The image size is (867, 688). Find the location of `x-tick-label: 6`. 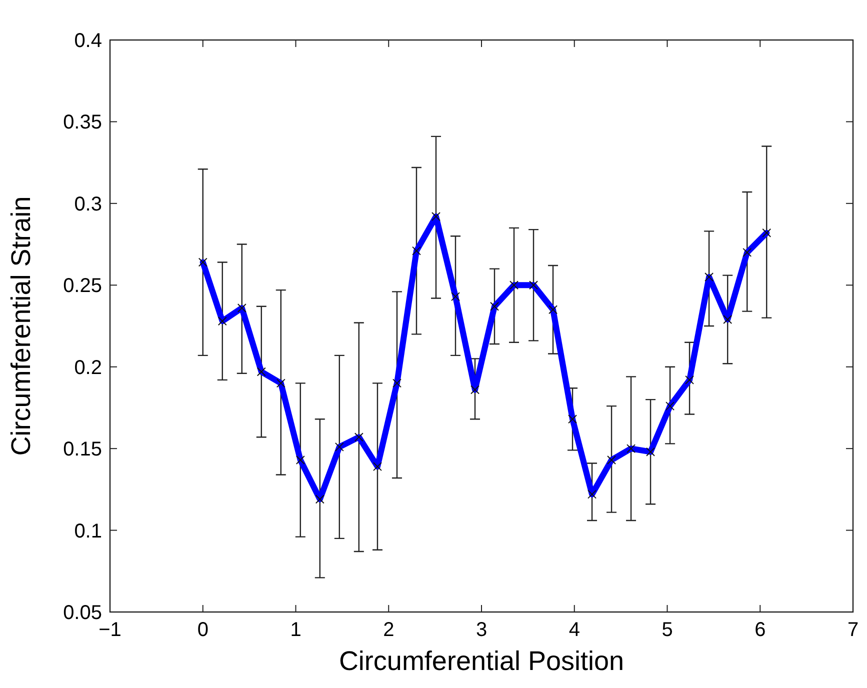

x-tick-label: 6 is located at coordinates (760, 630).